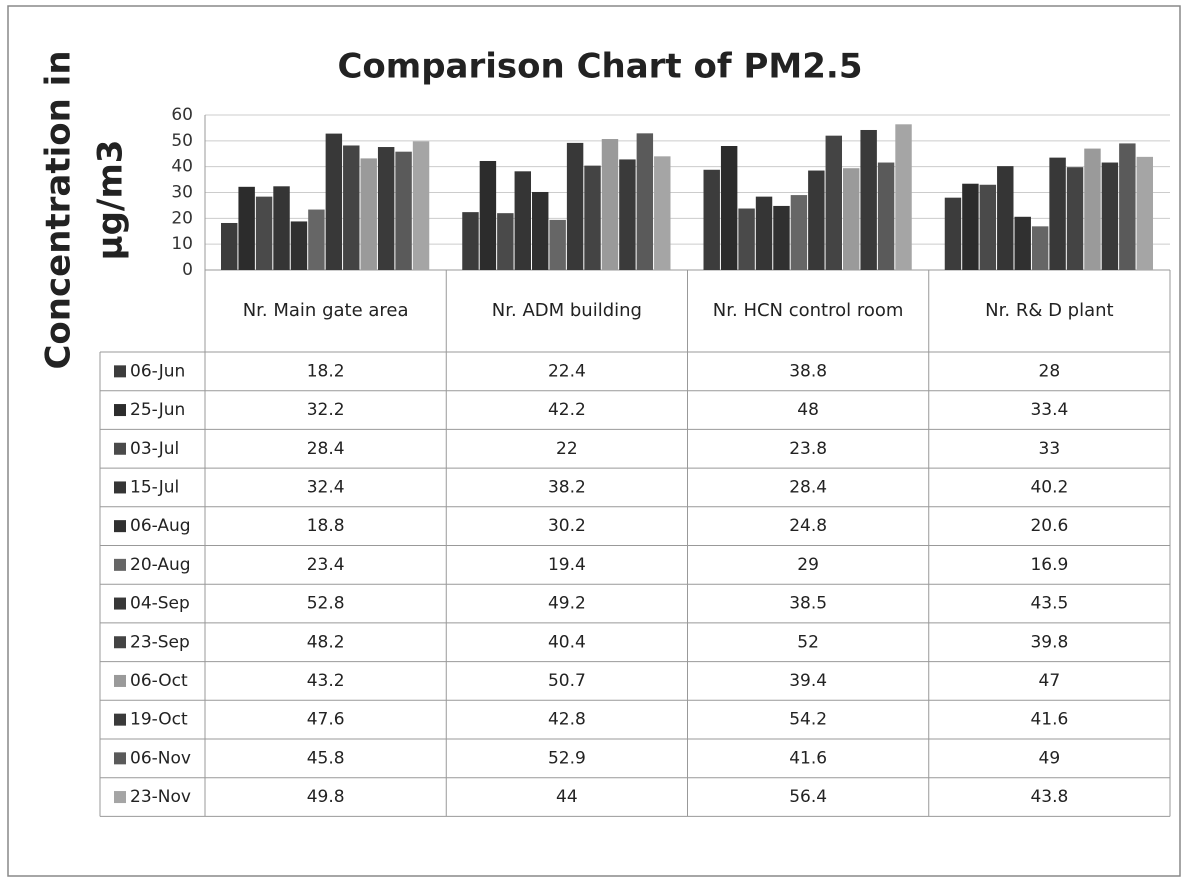 The image size is (1189, 882). I want to click on legend-label: 04-Sep, so click(160, 604).